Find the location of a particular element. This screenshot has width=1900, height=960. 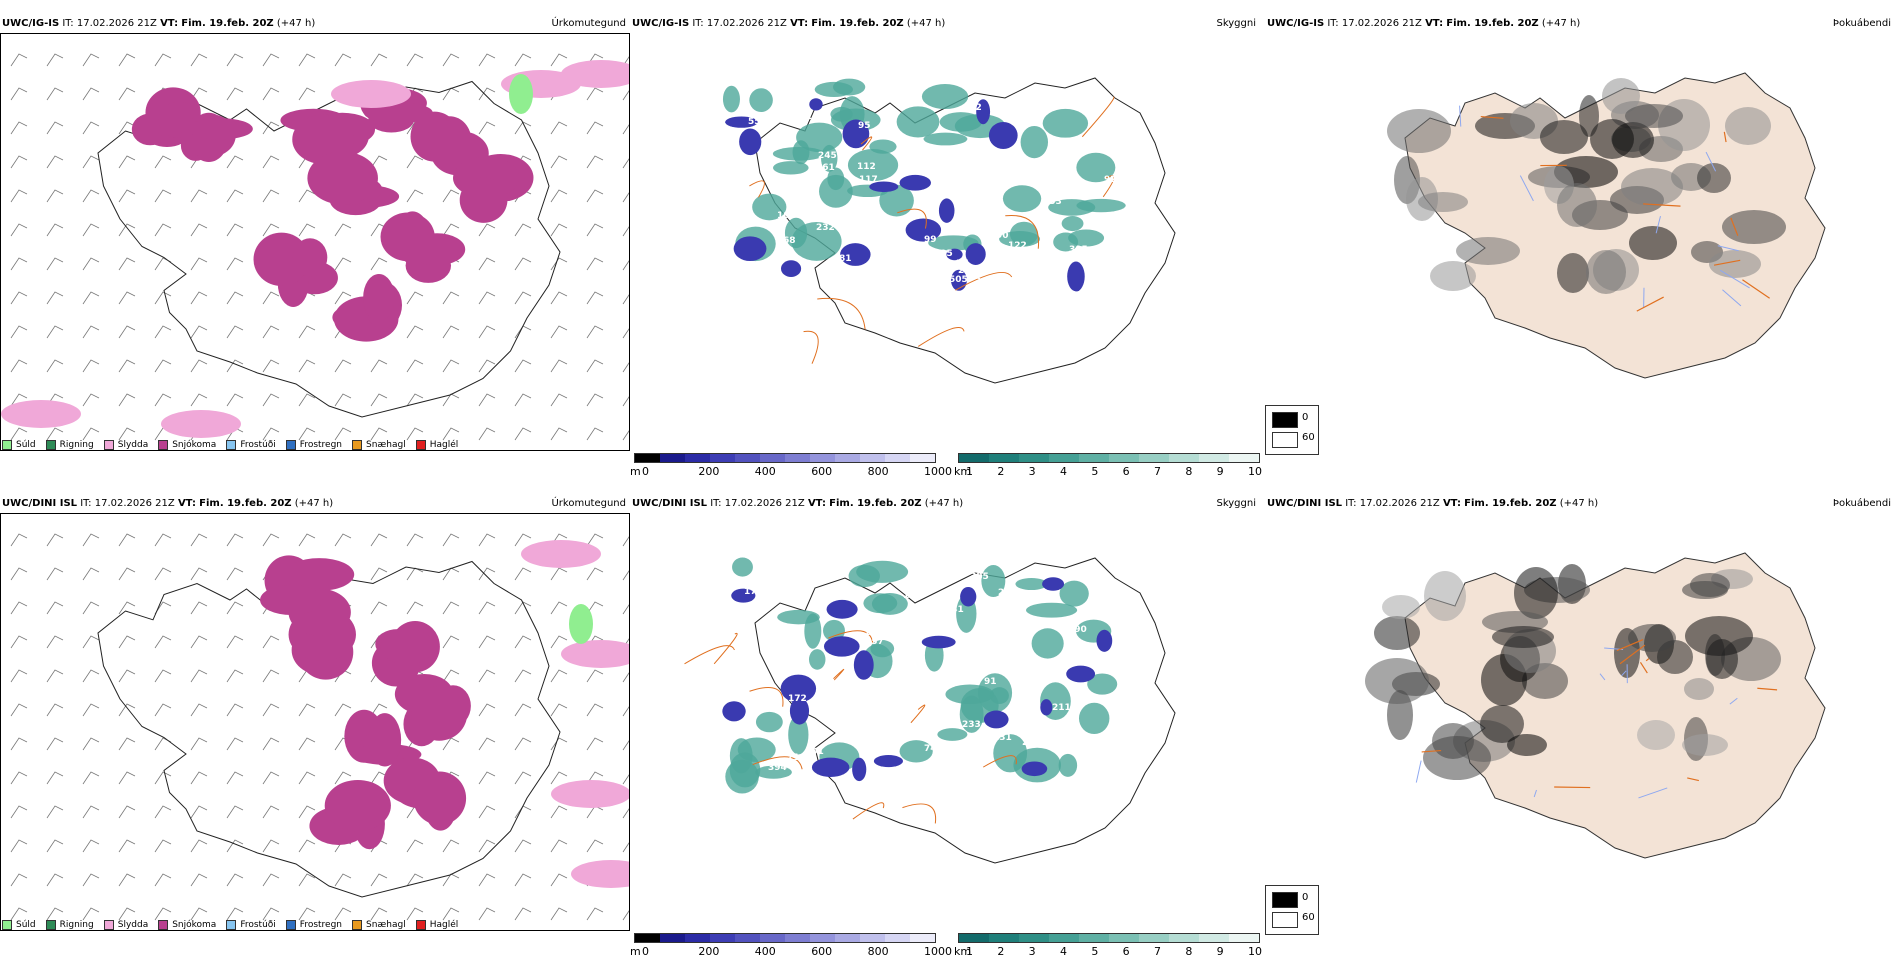

ceiling-label: 146 is located at coordinates (1031, 119).